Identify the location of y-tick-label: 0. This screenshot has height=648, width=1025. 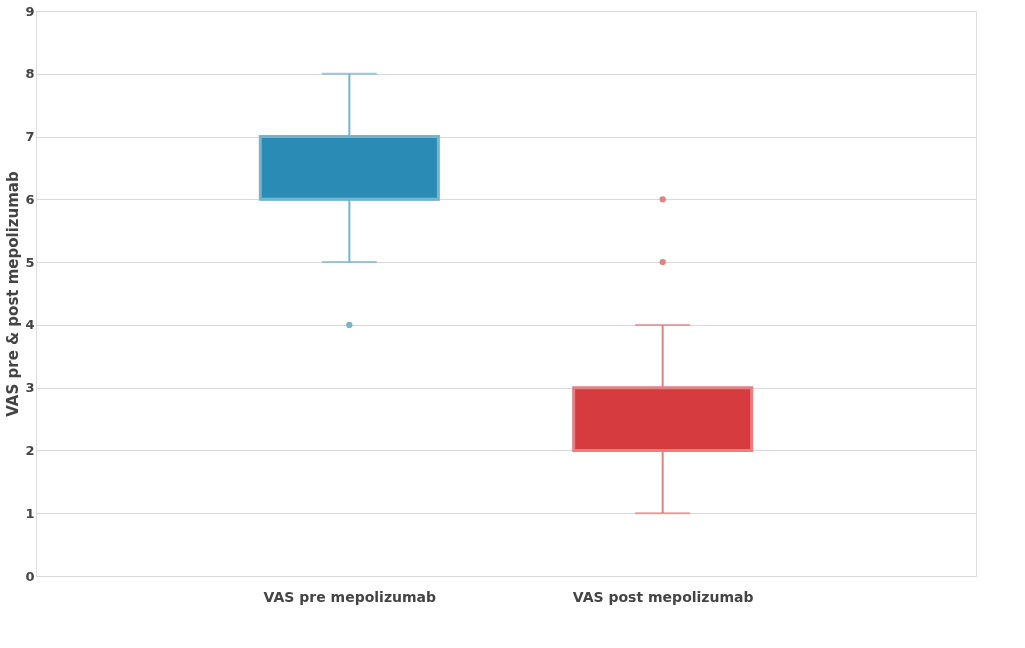
(30, 576).